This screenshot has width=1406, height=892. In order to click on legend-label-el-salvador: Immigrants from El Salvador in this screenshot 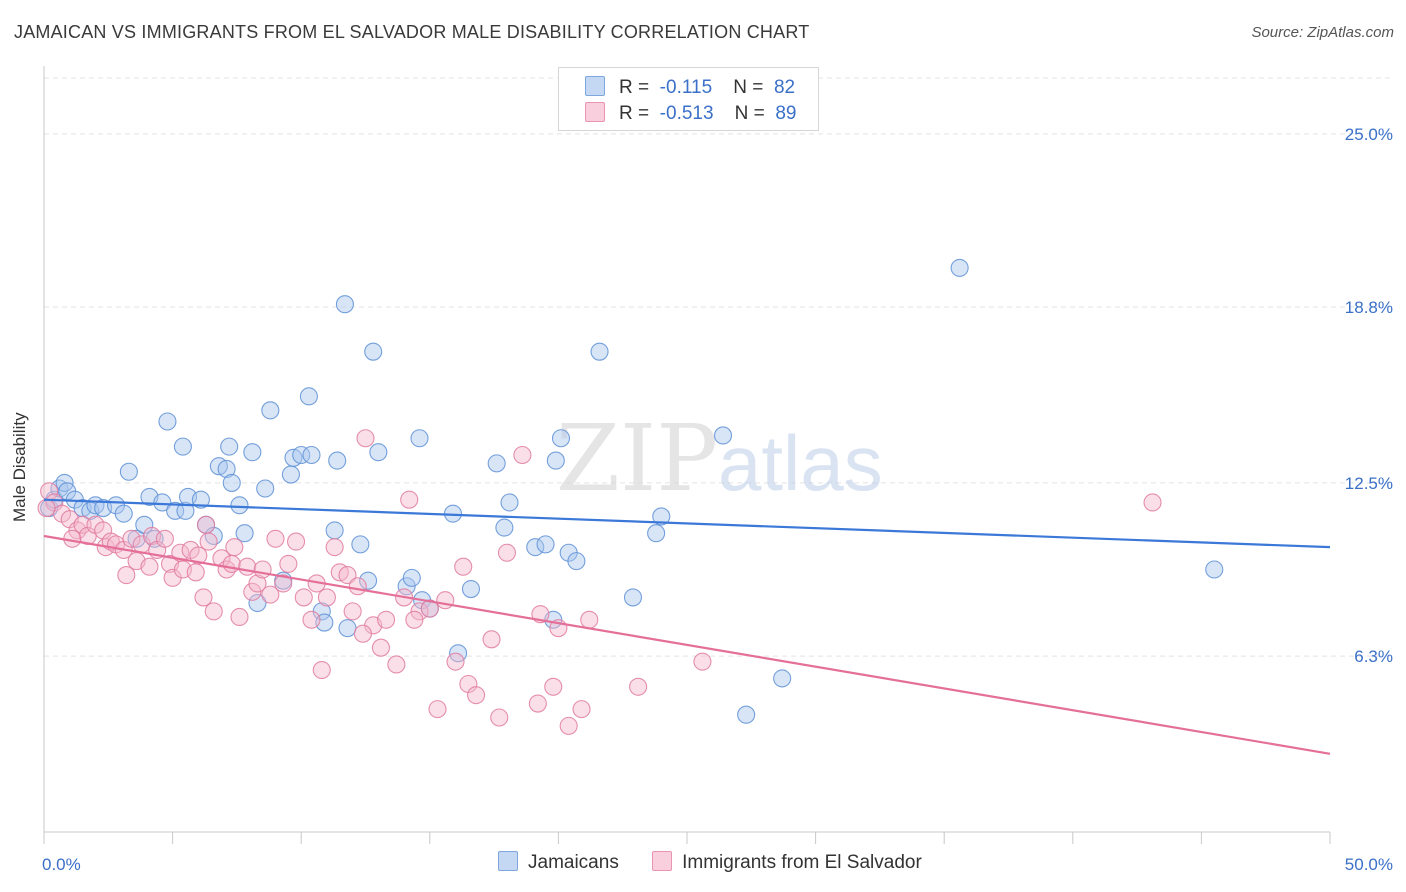, I will do `click(802, 862)`.